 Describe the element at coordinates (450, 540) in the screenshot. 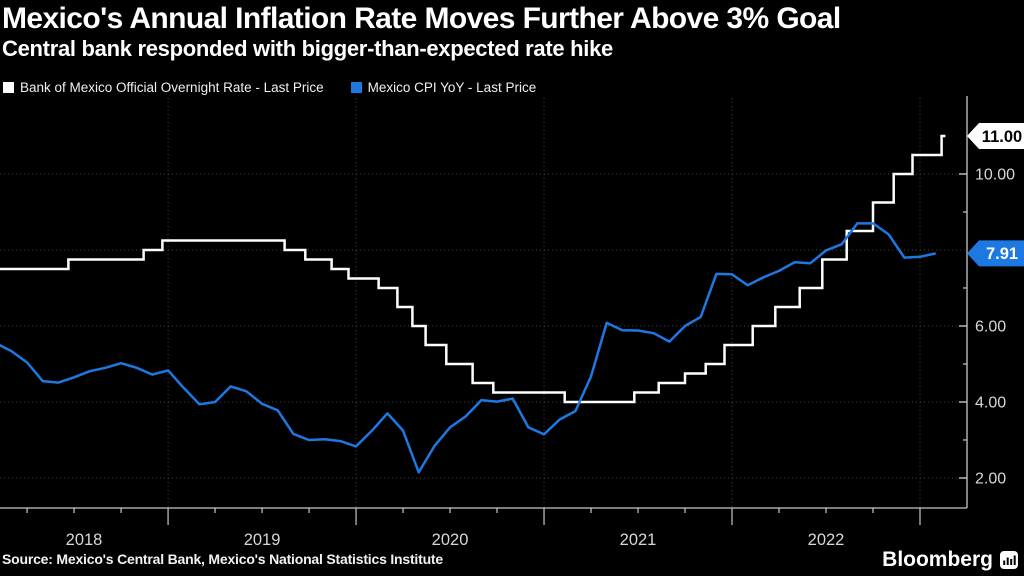

I see `x-axis-label: 2020` at that location.